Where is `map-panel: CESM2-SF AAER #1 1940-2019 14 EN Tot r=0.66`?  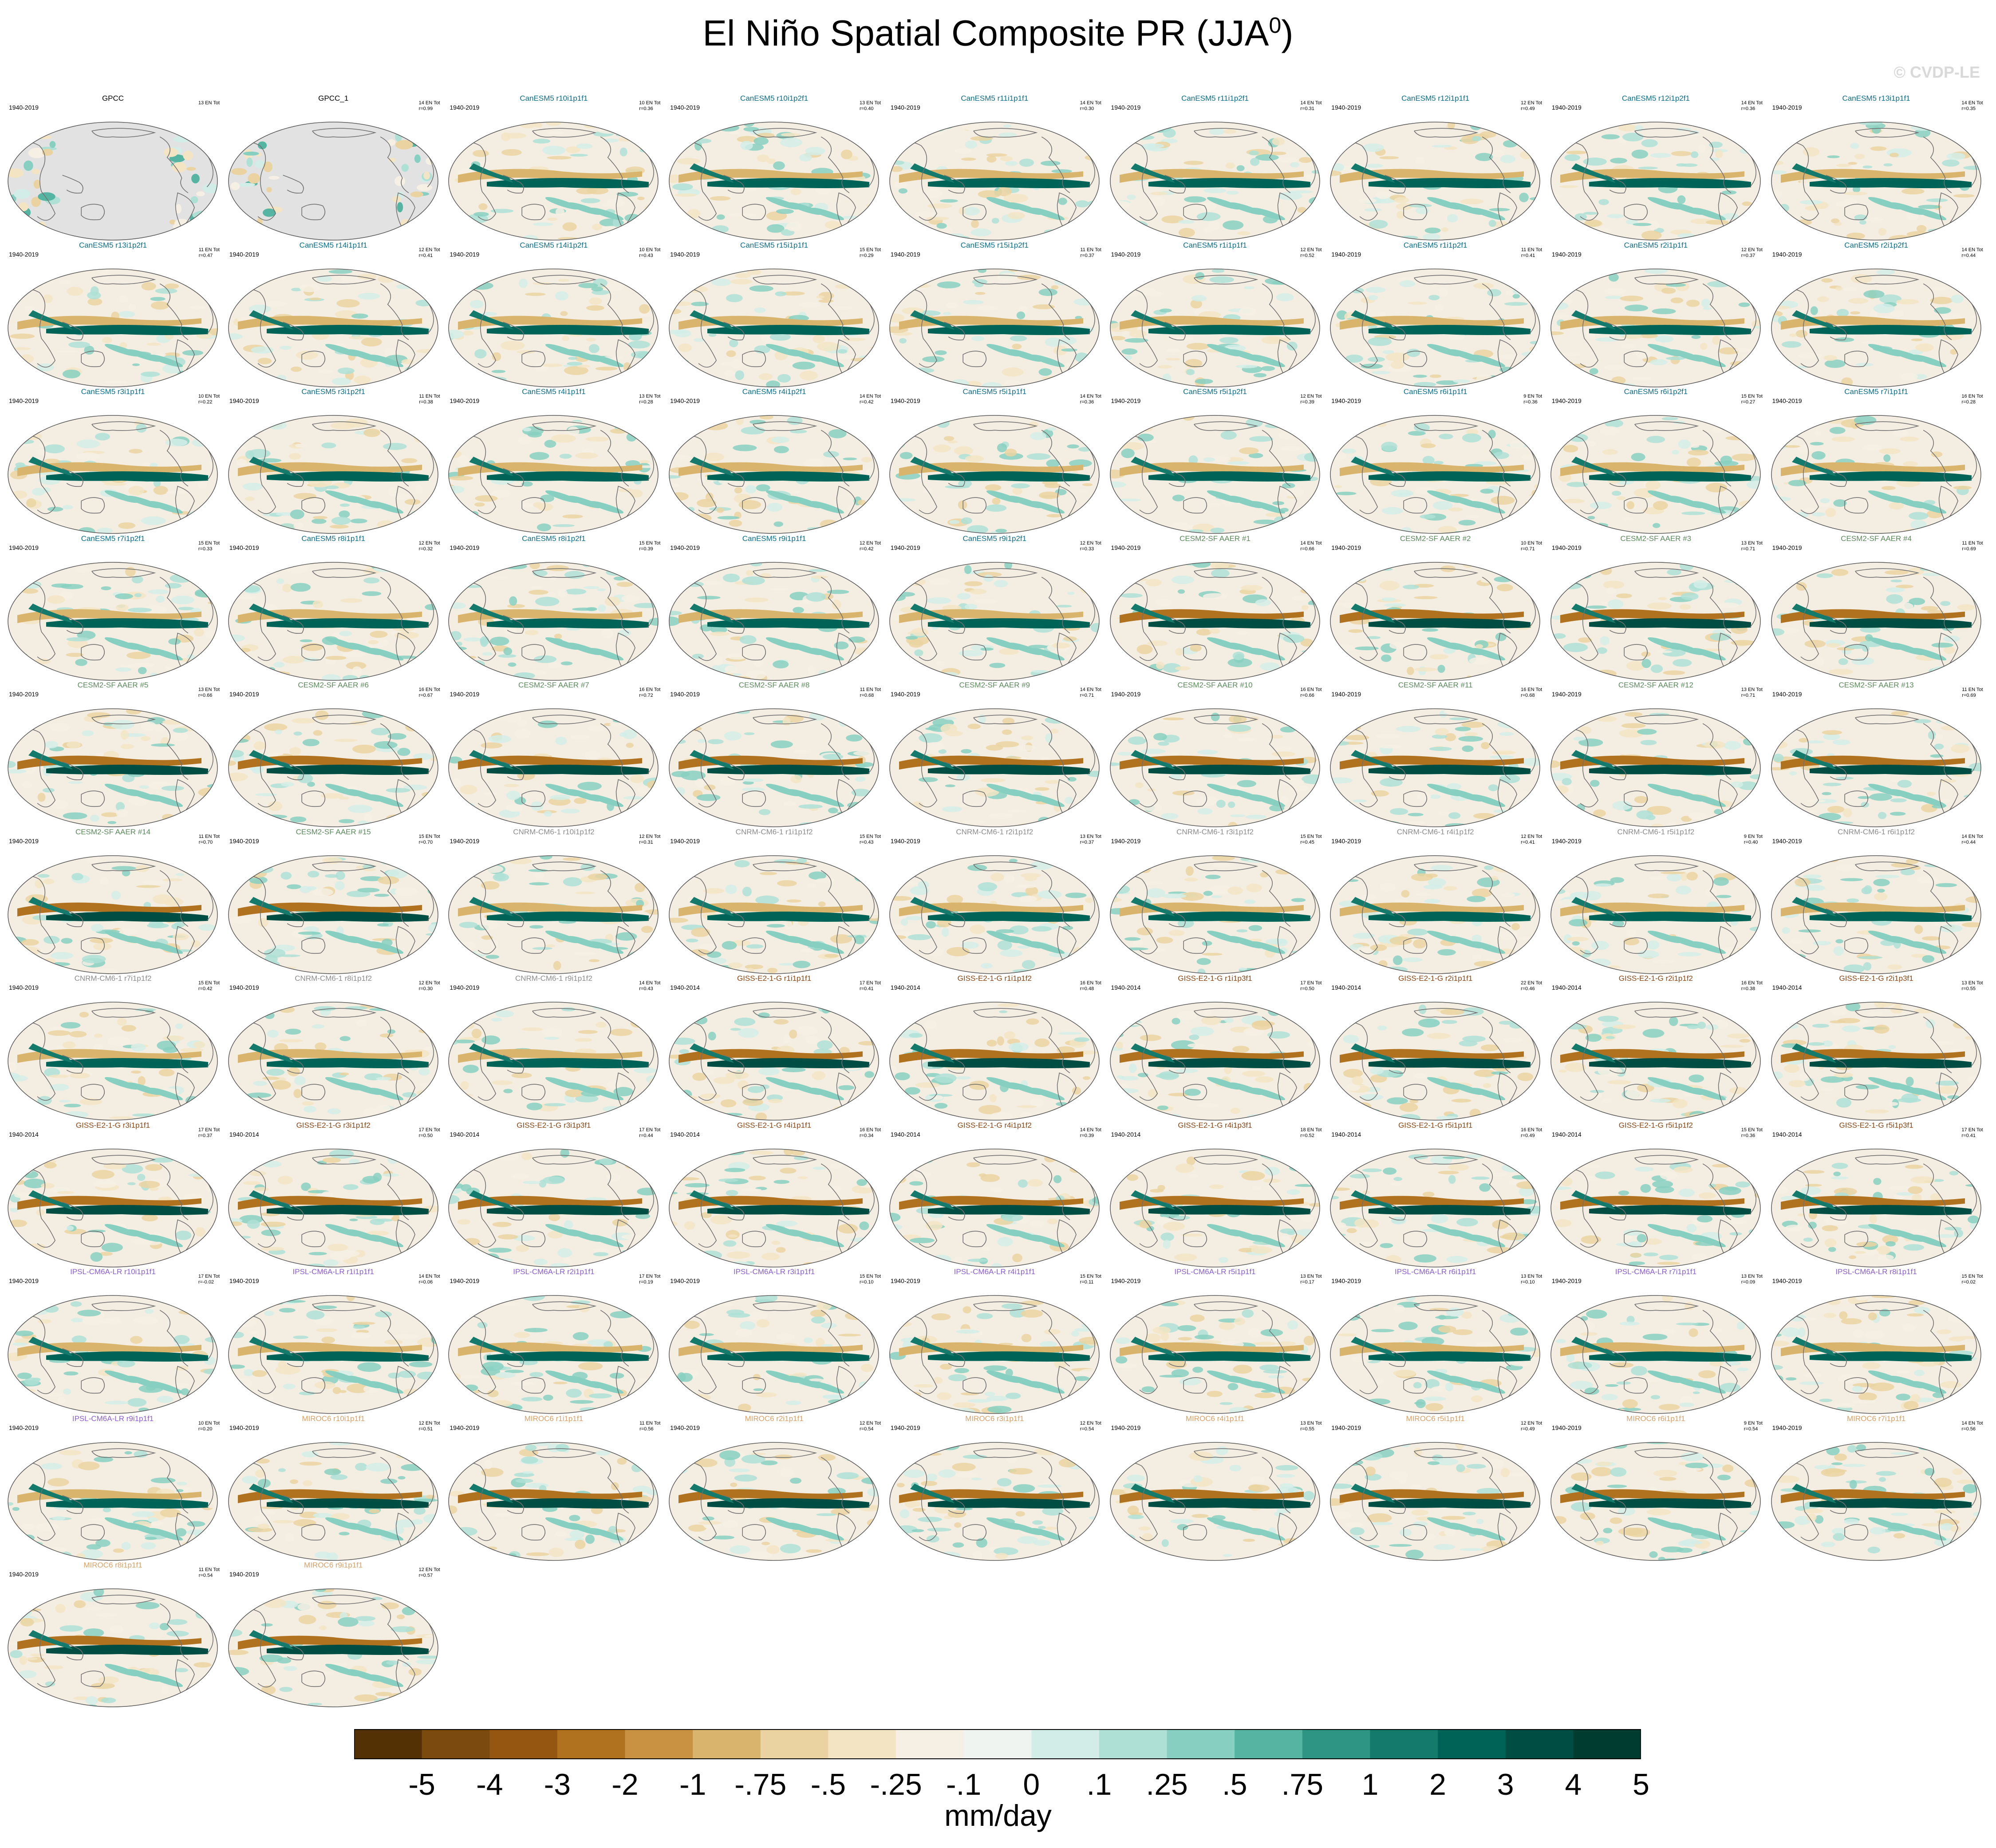 map-panel: CESM2-SF AAER #1 1940-2019 14 EN Tot r=0.66 is located at coordinates (1215, 607).